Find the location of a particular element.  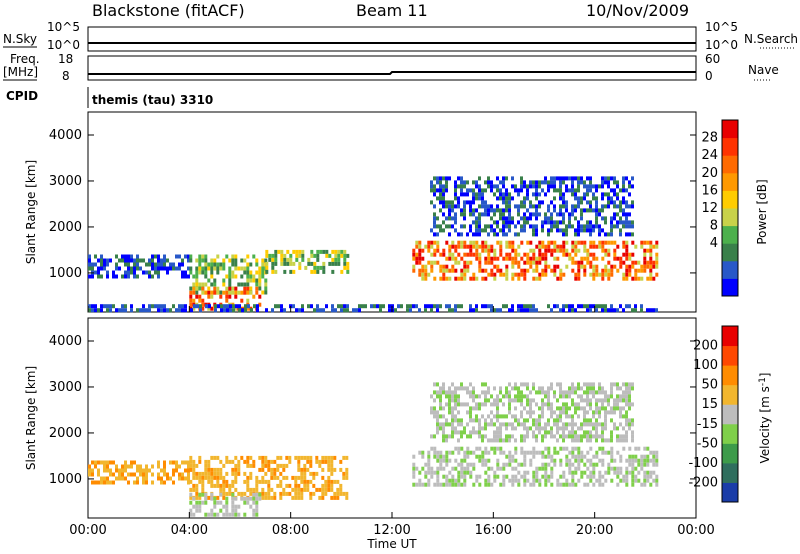

colorbar-tick-label: 50 is located at coordinates (709, 385).